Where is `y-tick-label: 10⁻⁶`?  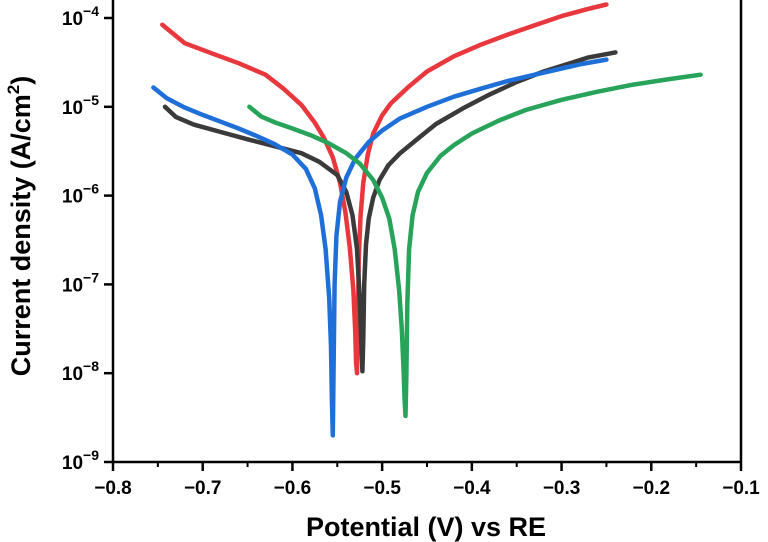 y-tick-label: 10⁻⁶ is located at coordinates (80, 194).